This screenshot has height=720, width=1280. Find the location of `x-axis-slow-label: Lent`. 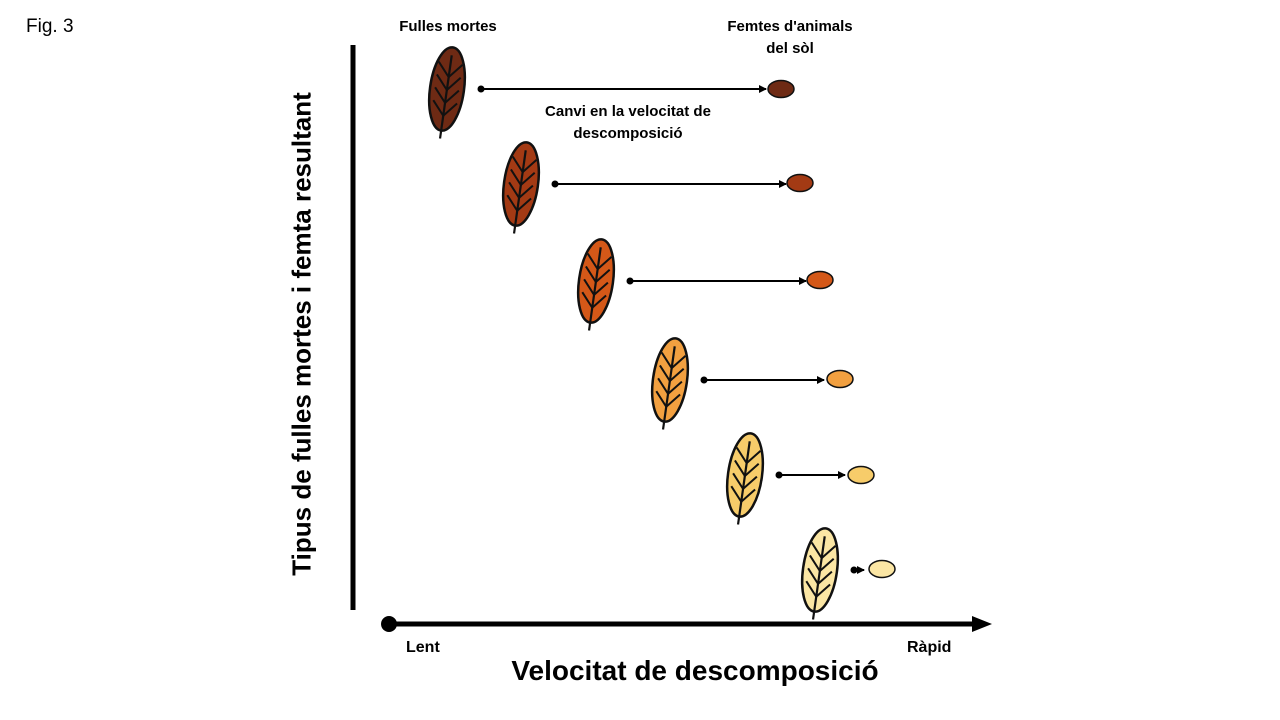

x-axis-slow-label: Lent is located at coordinates (423, 647).